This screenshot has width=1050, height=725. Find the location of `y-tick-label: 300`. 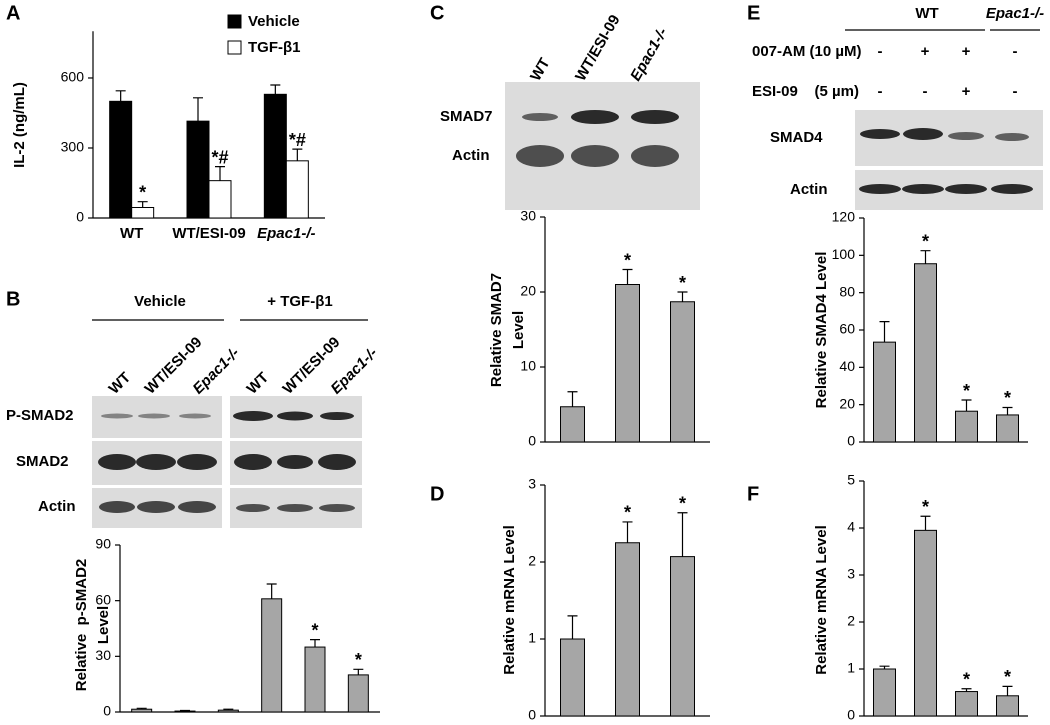

y-tick-label: 300 is located at coordinates (73, 147).